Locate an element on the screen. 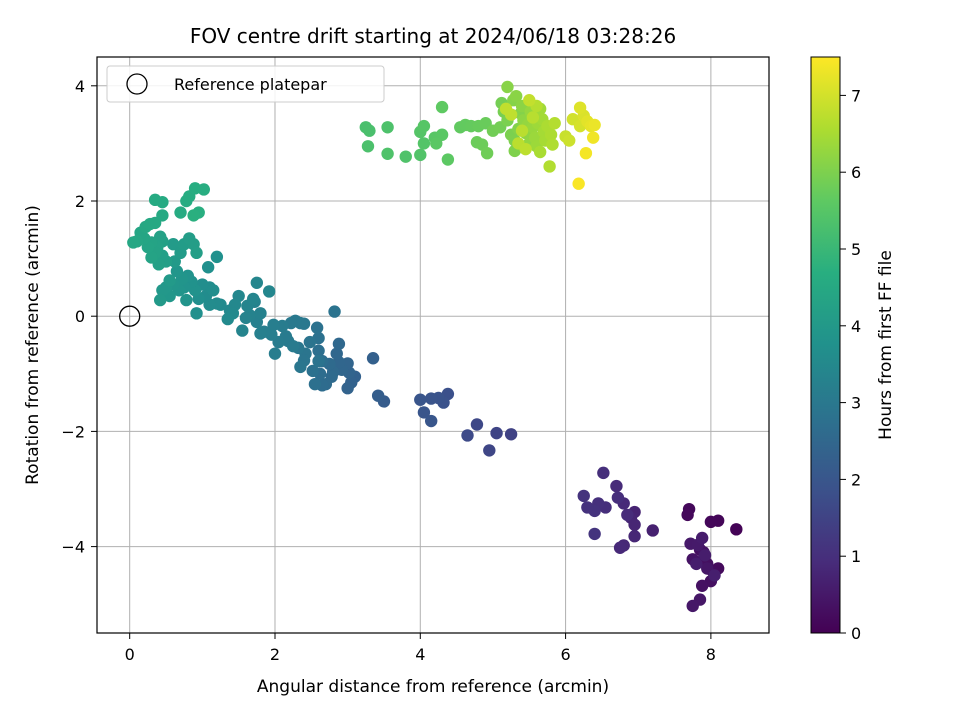 This screenshot has height=720, width=960. x-axis-label: Angular distance from reference (arcmin) is located at coordinates (433, 687).